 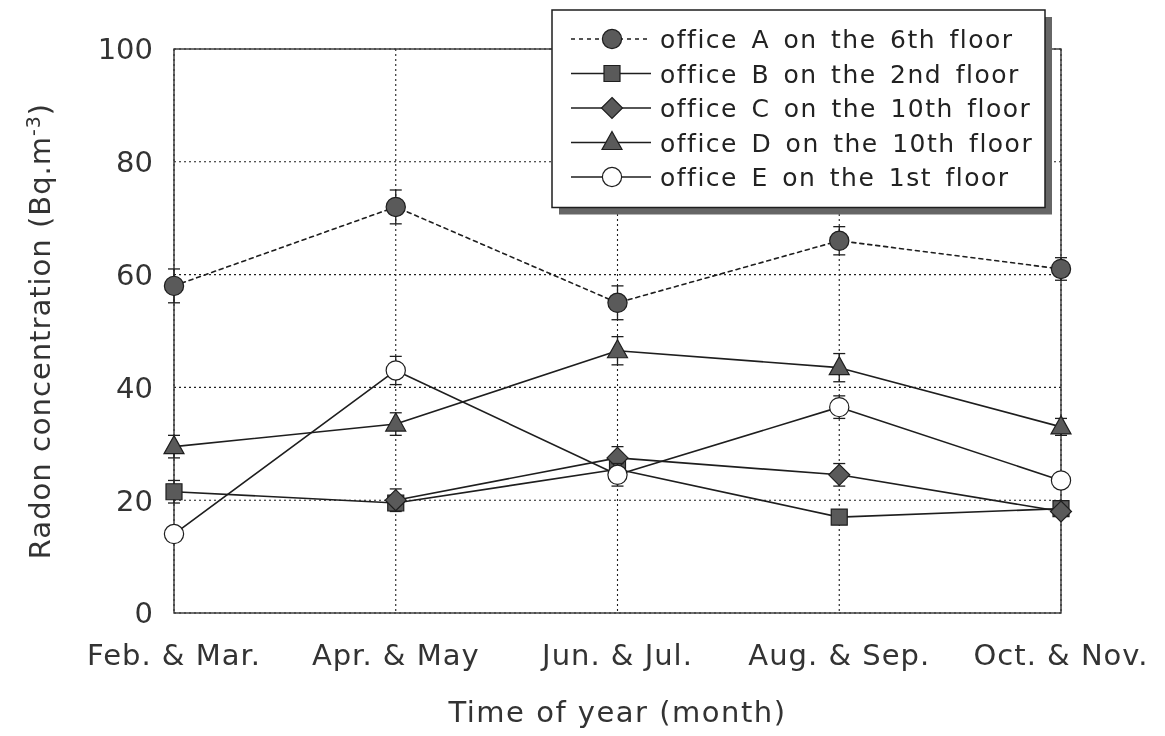 I want to click on y-tick-label: 60, so click(x=134, y=275).